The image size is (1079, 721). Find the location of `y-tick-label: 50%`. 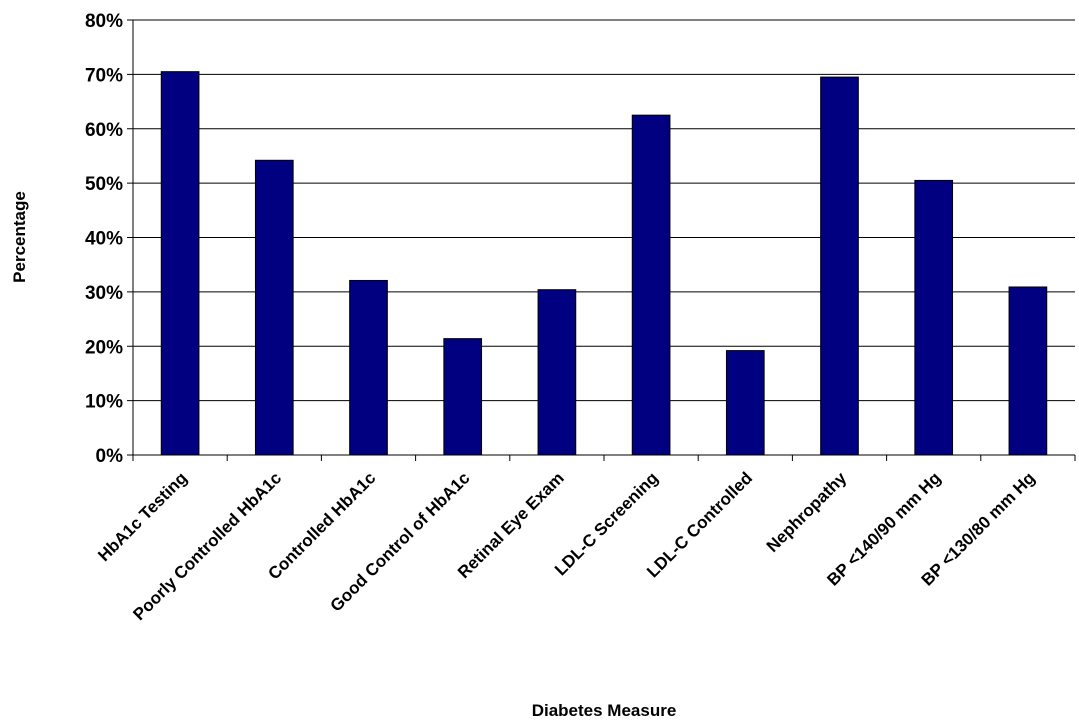

y-tick-label: 50% is located at coordinates (104, 184).